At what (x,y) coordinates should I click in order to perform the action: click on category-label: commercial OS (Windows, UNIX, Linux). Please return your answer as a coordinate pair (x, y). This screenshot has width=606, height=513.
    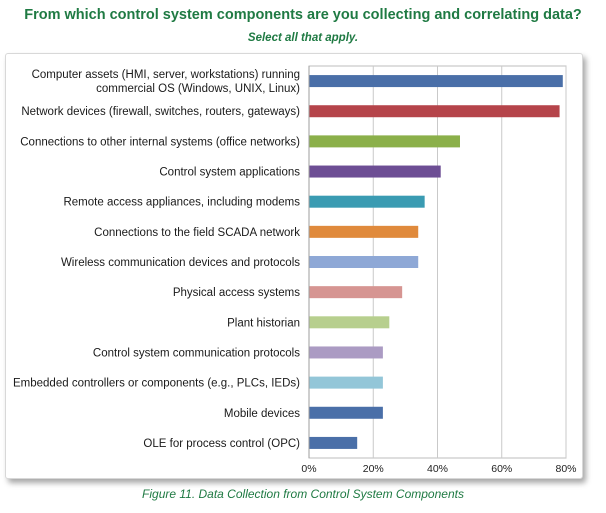
    Looking at the image, I should click on (198, 89).